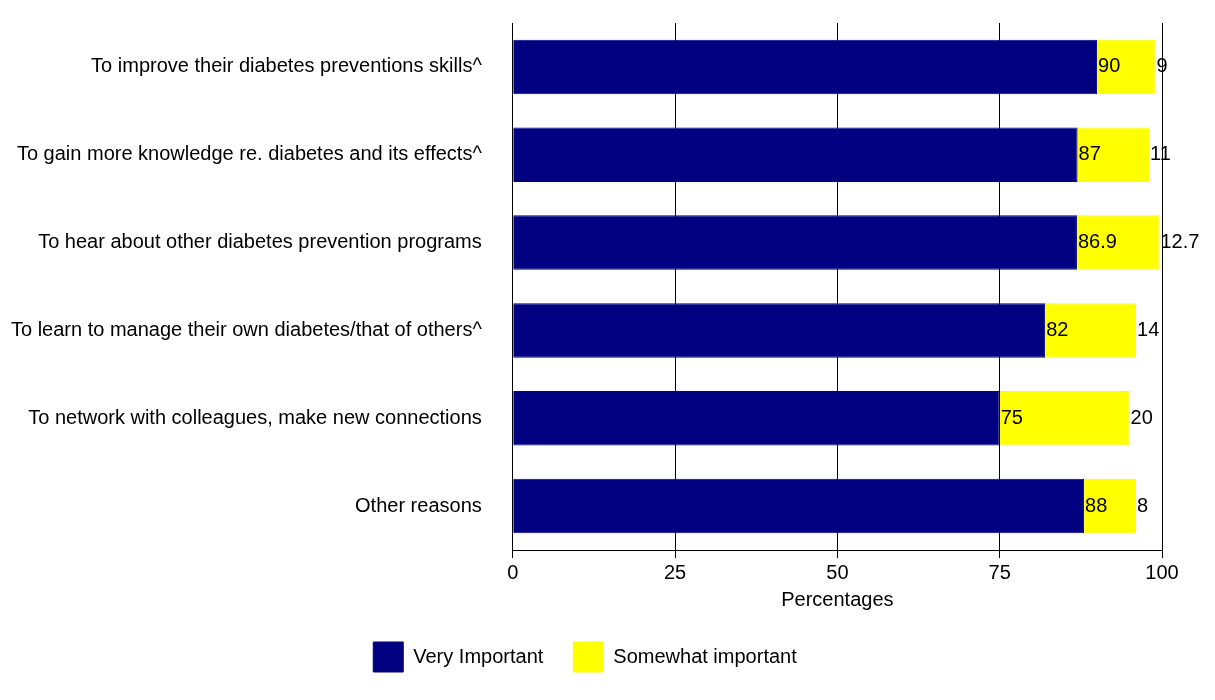 The height and width of the screenshot is (700, 1215). What do you see at coordinates (837, 571) in the screenshot?
I see `x-tick-label: 50` at bounding box center [837, 571].